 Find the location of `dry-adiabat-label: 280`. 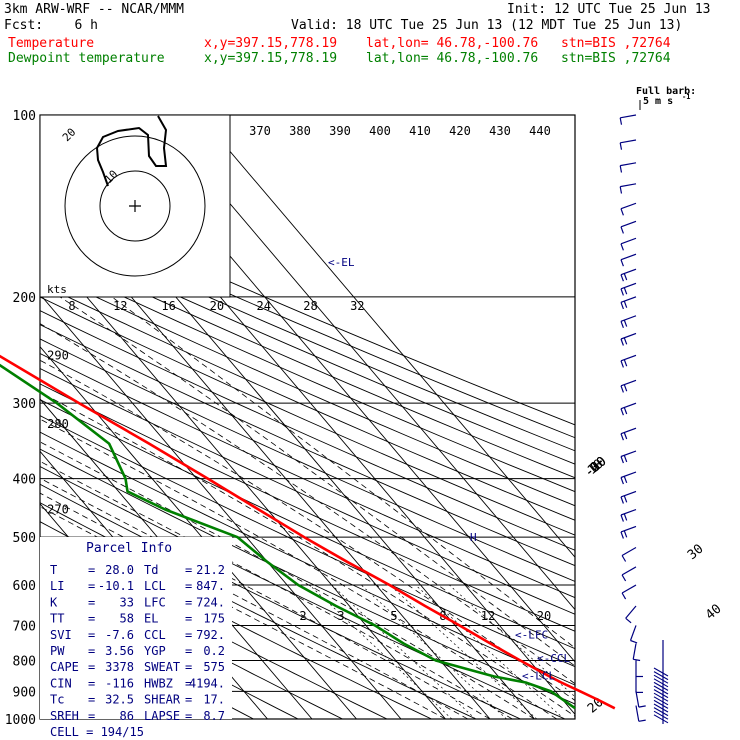

dry-adiabat-label: 280 is located at coordinates (58, 424).